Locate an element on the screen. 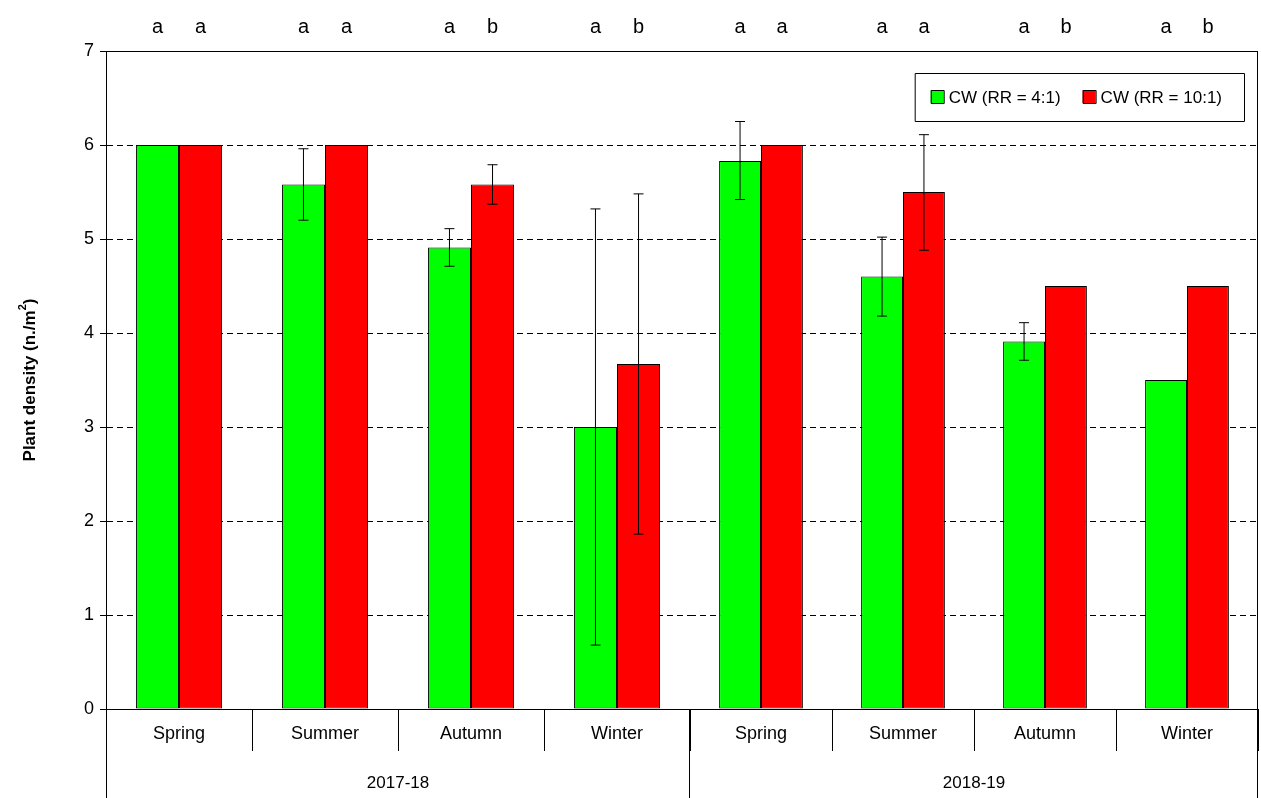  legend-label: CW (RR = 4:1) is located at coordinates (1004, 97).